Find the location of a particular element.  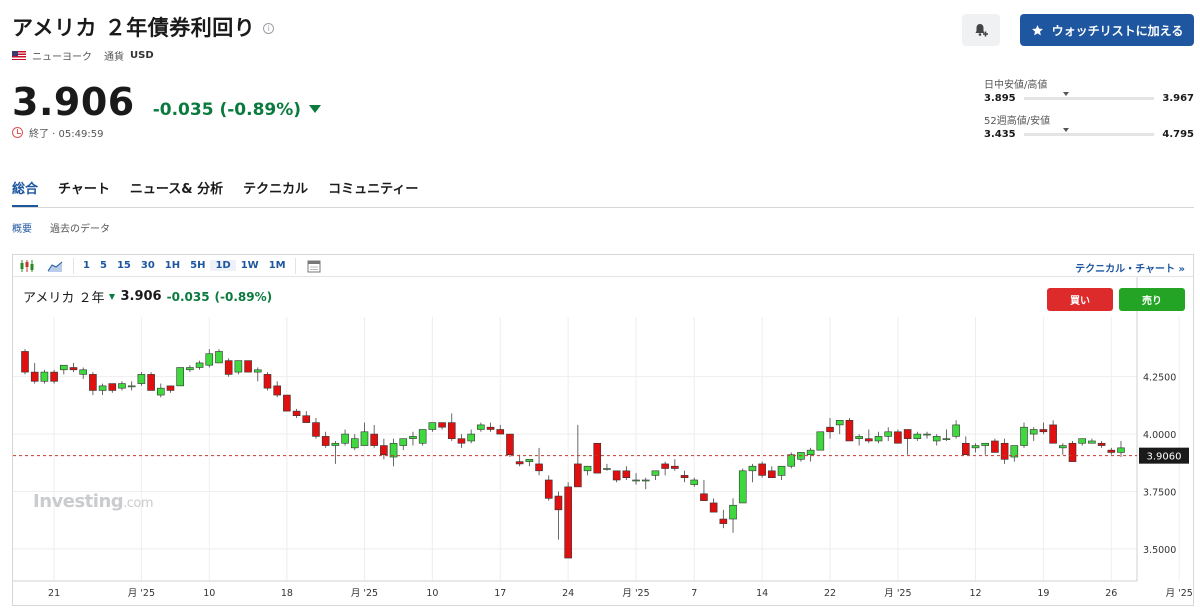

chart-instrument-name: アメリカ ２年 is located at coordinates (64, 298).